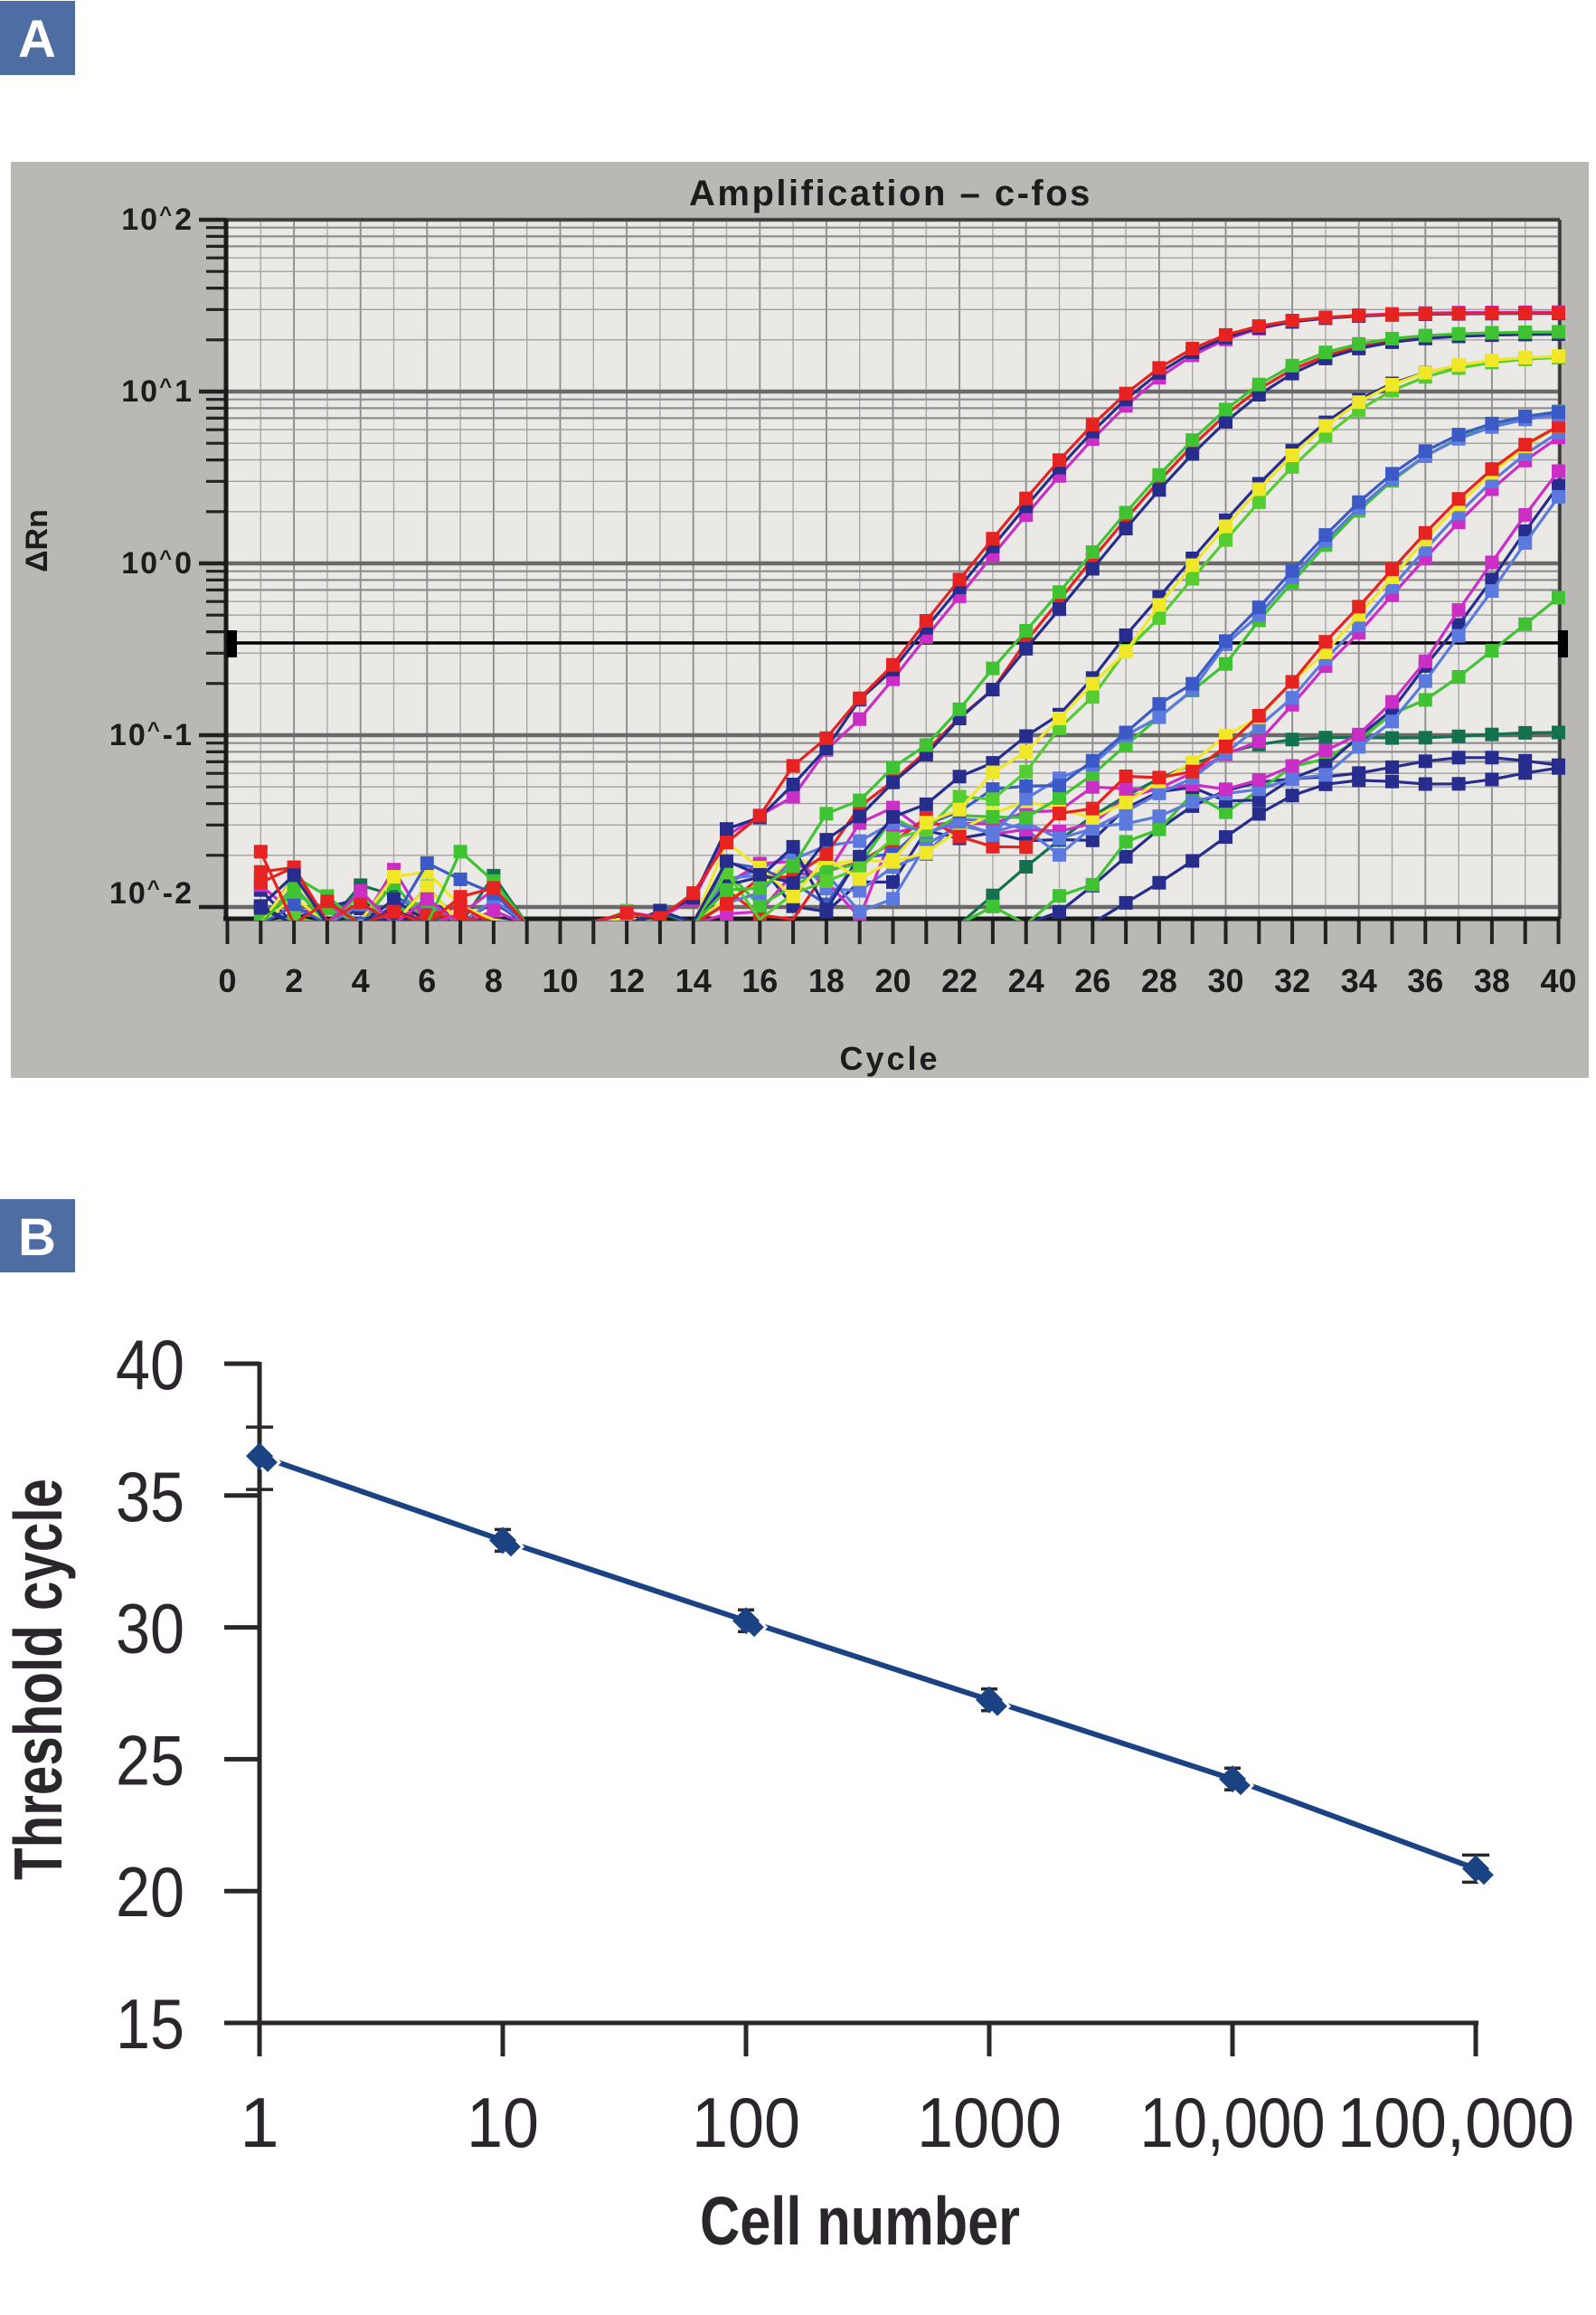 This screenshot has width=1596, height=2315. Describe the element at coordinates (1159, 981) in the screenshot. I see `svg-text: 28` at that location.